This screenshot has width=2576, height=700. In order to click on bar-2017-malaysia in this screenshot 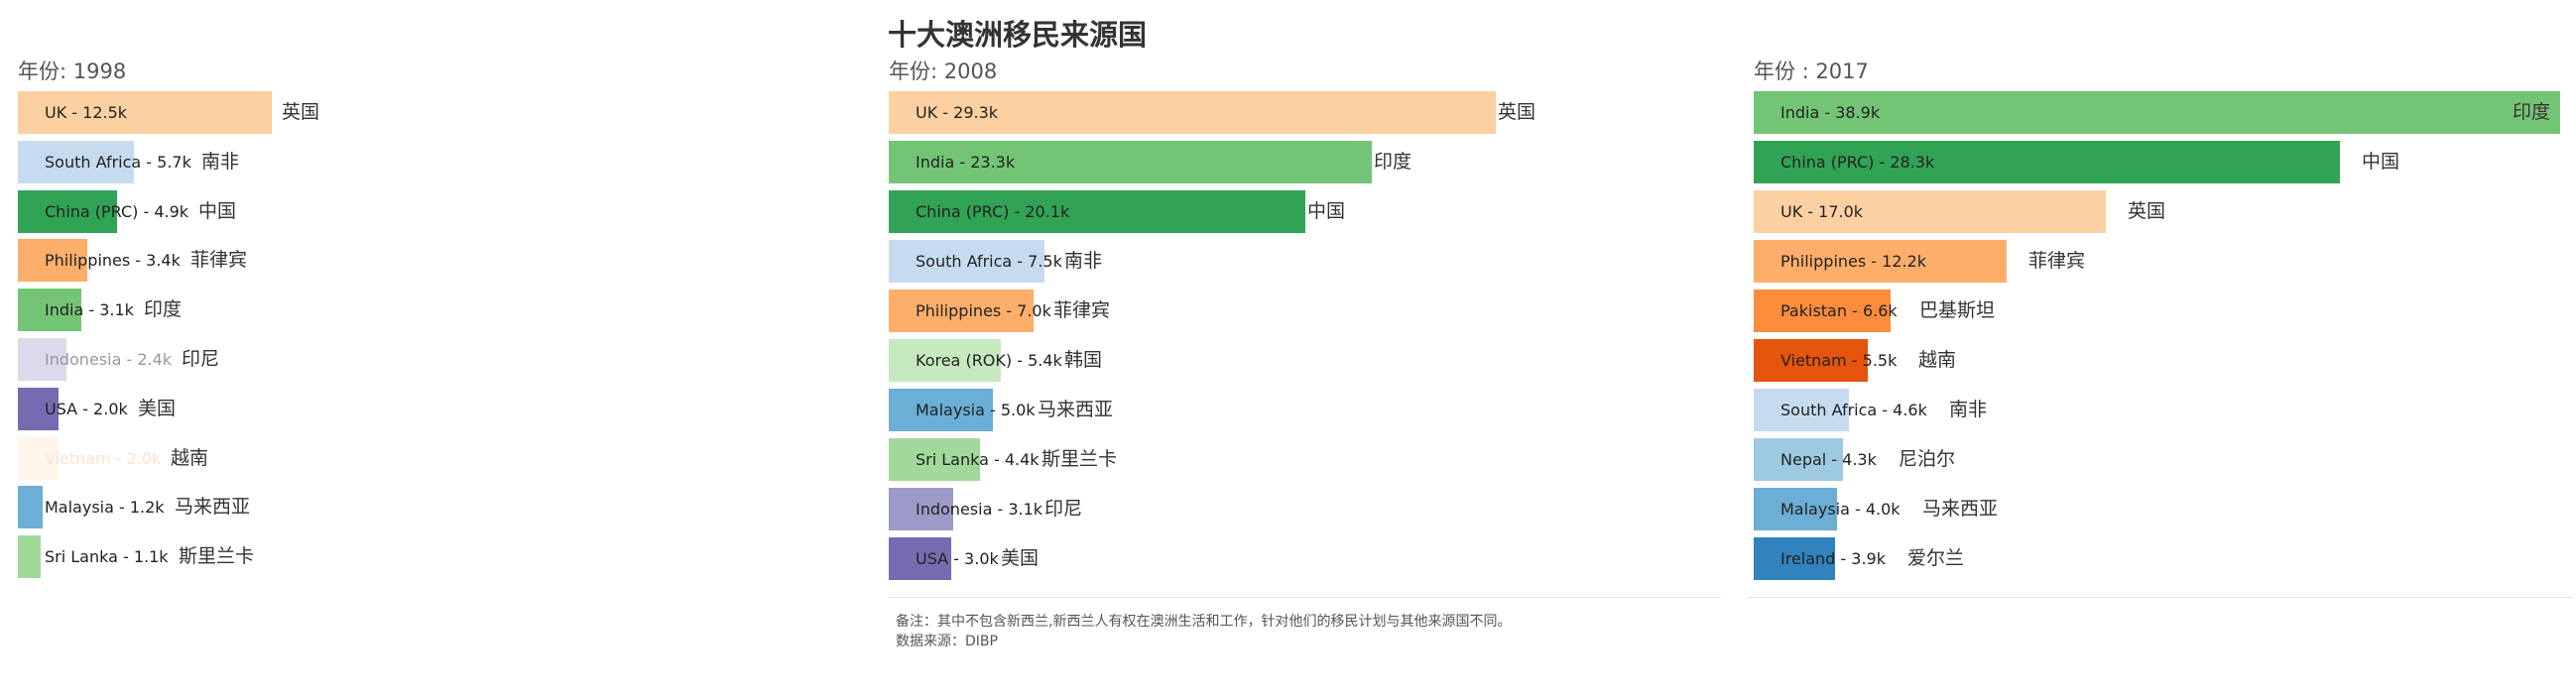, I will do `click(1795, 509)`.